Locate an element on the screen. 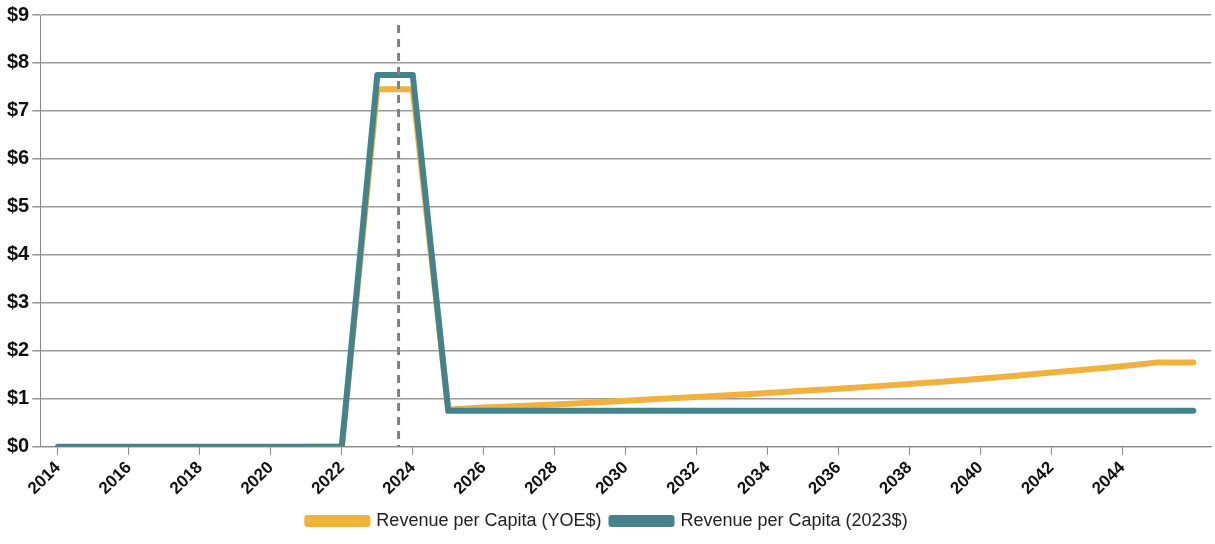 This screenshot has width=1215, height=544. legend-label: Revenue per Capita (2023$) is located at coordinates (794, 519).